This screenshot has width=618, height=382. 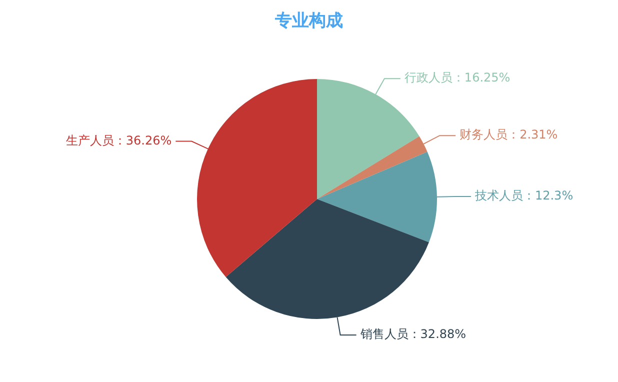 What do you see at coordinates (533, 135) in the screenshot?
I see `data-label: ：2.31%` at bounding box center [533, 135].